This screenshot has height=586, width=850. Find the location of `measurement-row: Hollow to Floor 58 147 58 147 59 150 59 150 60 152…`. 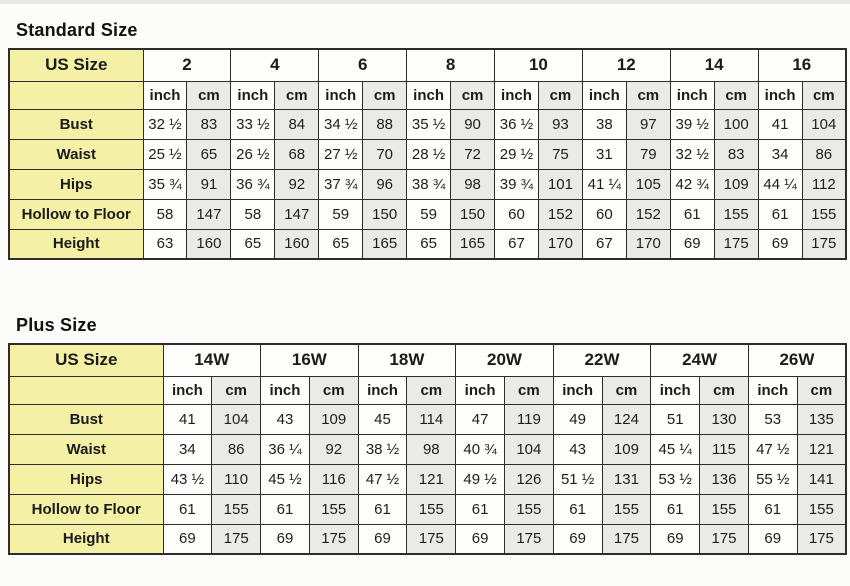

measurement-row: Hollow to Floor 58 147 58 147 59 150 59 150 60 152… is located at coordinates (427, 214).